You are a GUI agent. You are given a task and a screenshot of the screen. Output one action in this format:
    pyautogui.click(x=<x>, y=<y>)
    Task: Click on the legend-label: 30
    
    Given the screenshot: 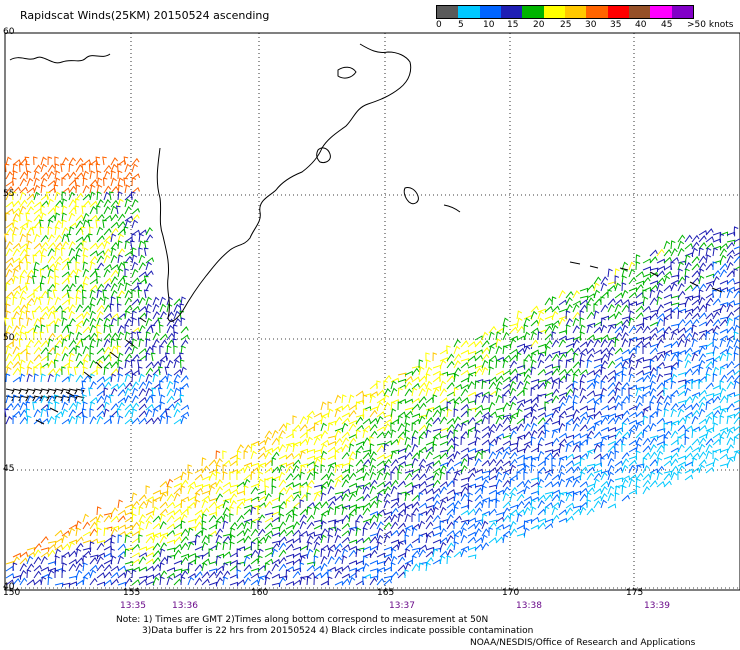 What is the action you would take?
    pyautogui.click(x=591, y=25)
    